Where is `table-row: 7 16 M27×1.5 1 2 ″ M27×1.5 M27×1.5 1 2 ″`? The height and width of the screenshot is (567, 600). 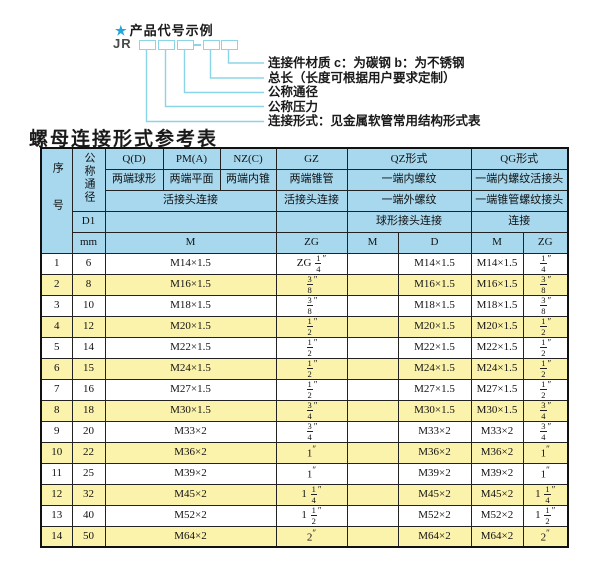 table-row: 7 16 M27×1.5 1 2 ″ M27×1.5 M27×1.5 1 2 ″ is located at coordinates (304, 389).